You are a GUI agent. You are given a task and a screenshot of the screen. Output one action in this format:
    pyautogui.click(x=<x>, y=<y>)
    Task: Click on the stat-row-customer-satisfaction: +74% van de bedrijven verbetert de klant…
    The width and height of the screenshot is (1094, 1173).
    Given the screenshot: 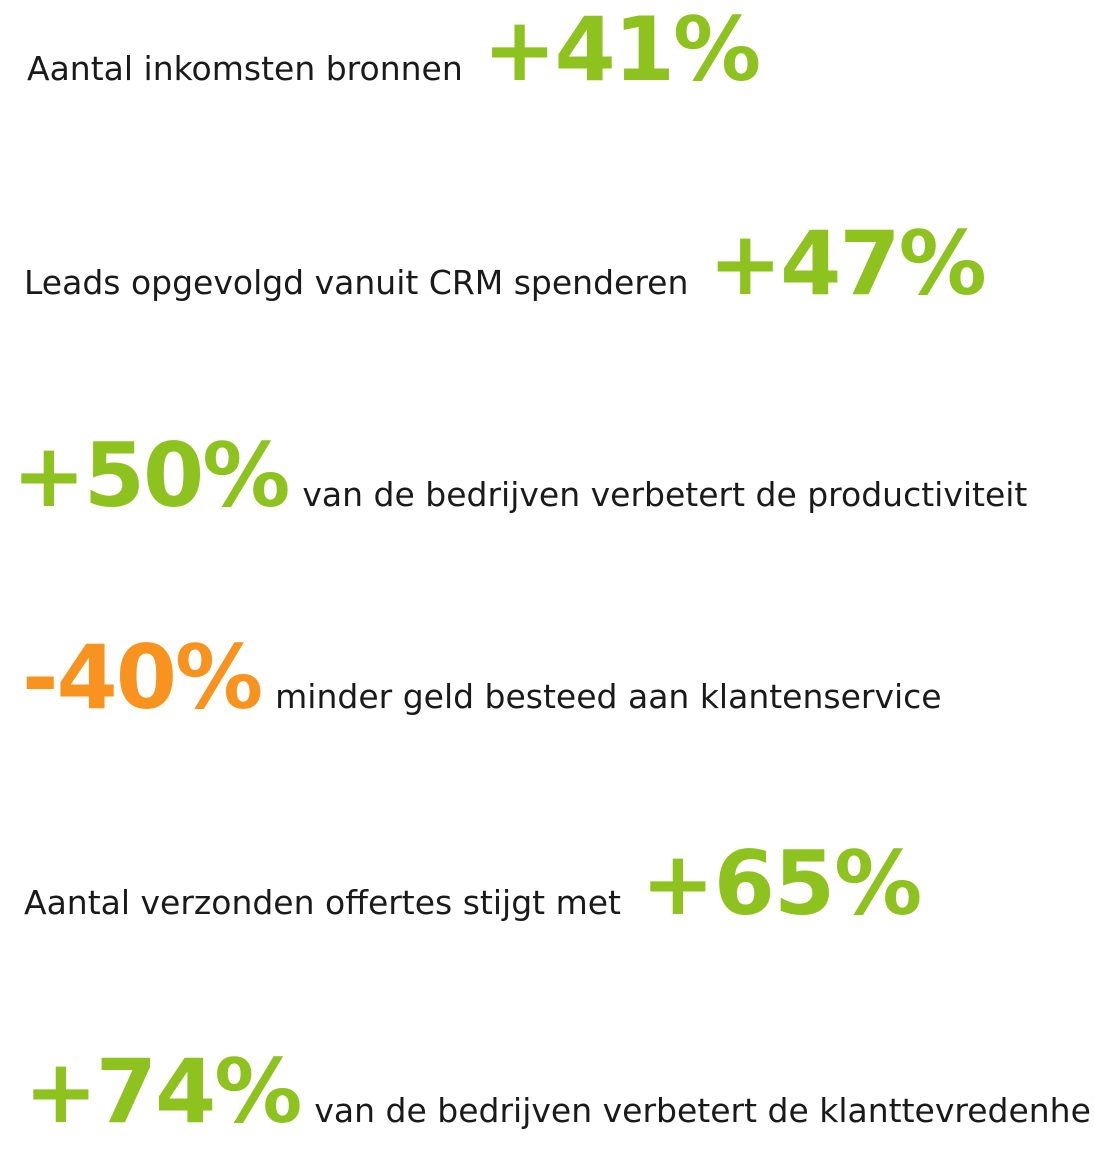 What is the action you would take?
    pyautogui.click(x=559, y=1092)
    